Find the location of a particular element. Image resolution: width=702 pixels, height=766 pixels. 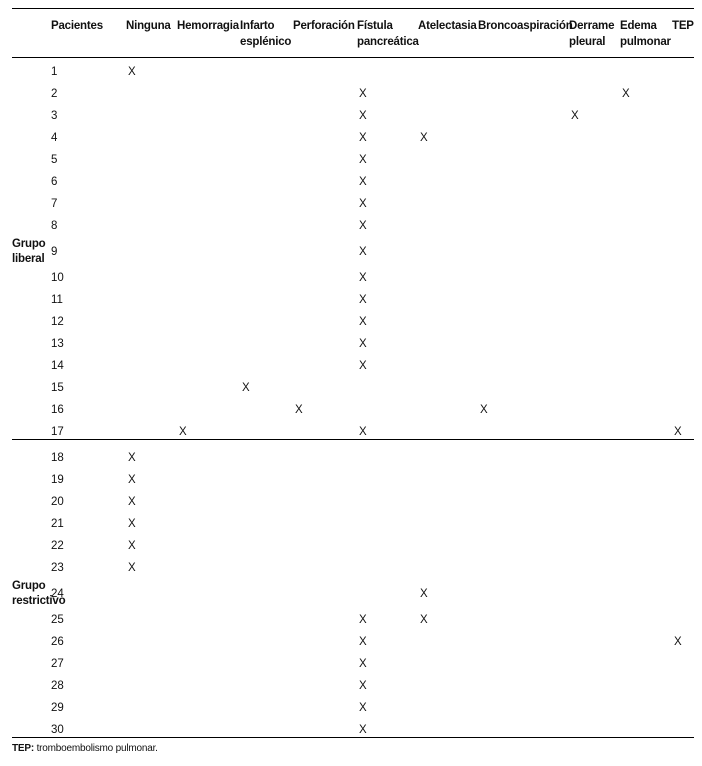

header-col: Perforación is located at coordinates (325, 31).